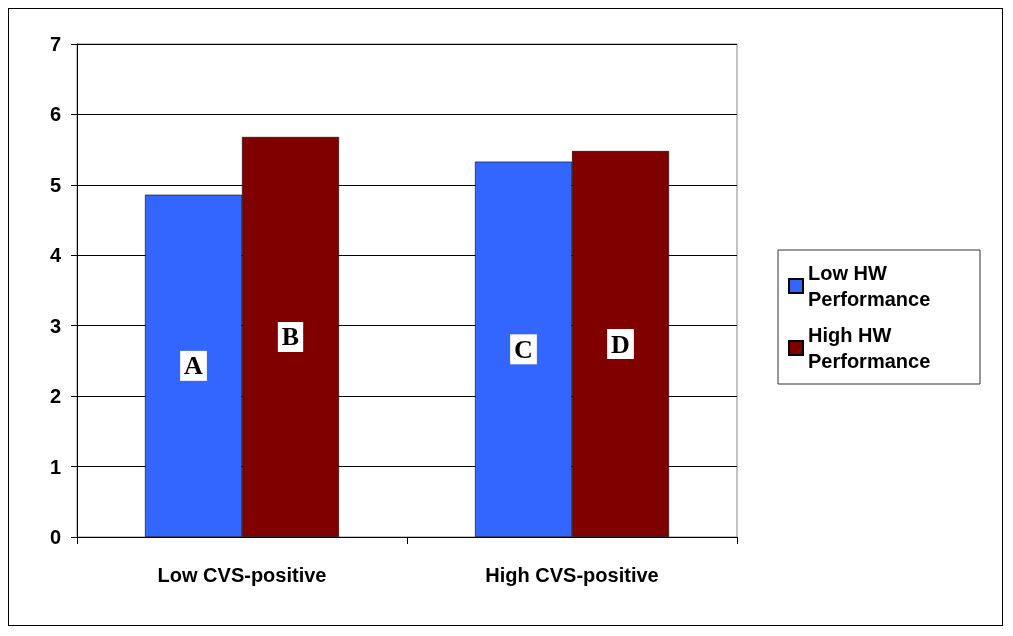 Image resolution: width=1013 pixels, height=636 pixels. I want to click on data-label: D, so click(620, 344).